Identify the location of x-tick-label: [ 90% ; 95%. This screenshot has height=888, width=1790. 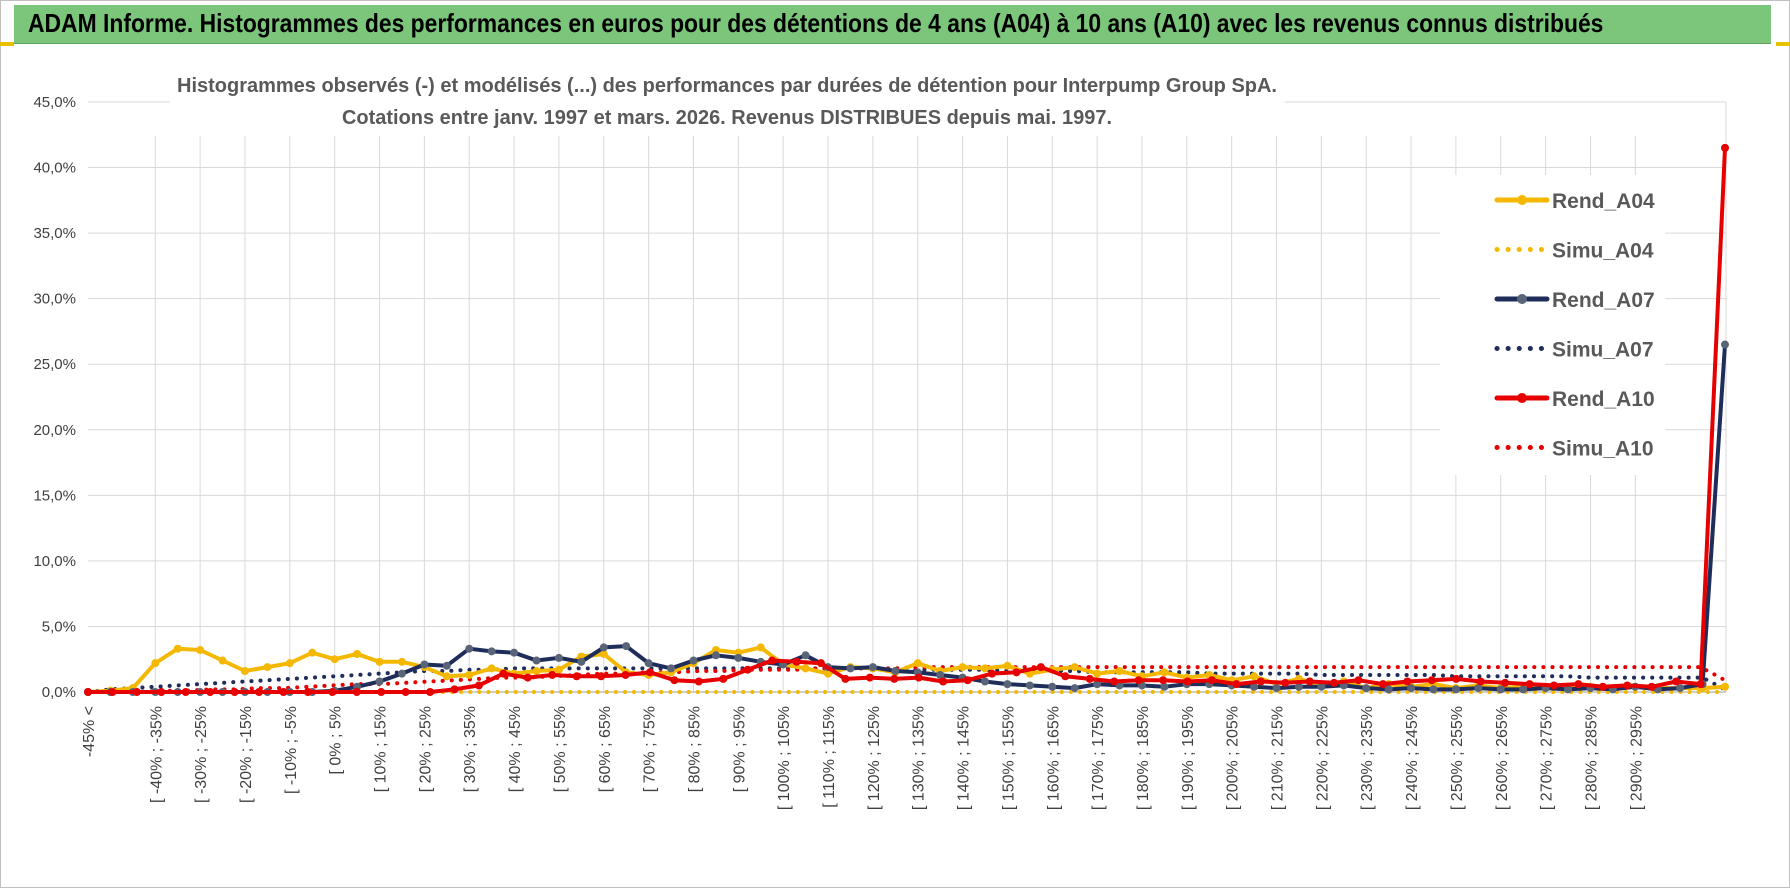
(739, 749).